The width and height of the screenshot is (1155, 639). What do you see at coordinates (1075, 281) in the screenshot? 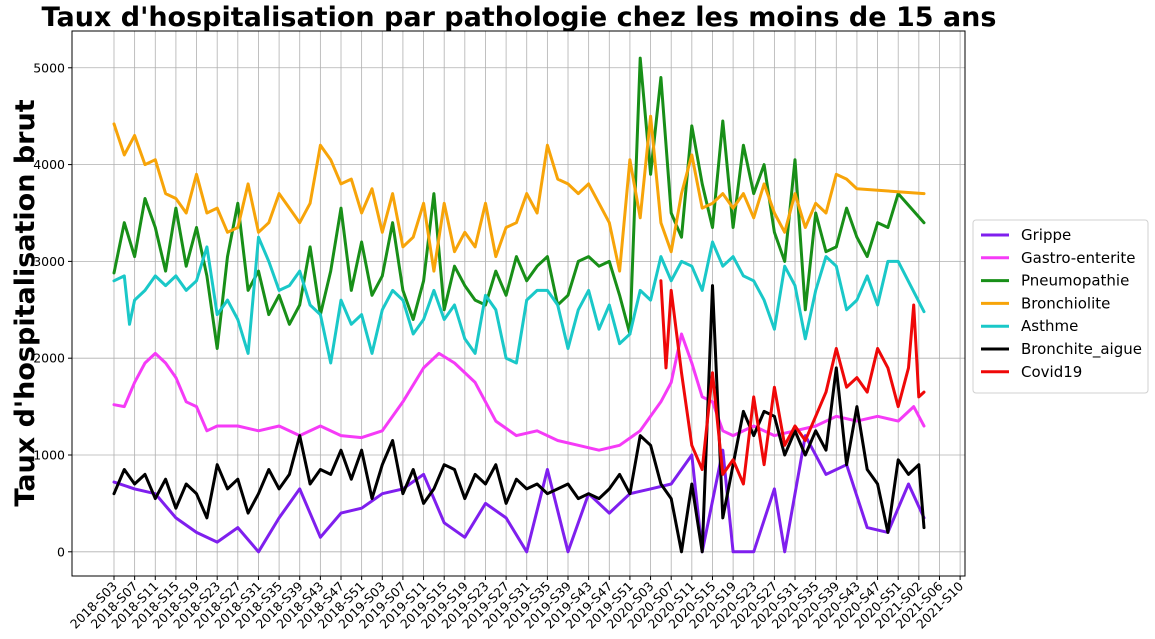
I see `legend-label: Pneumopathie` at bounding box center [1075, 281].